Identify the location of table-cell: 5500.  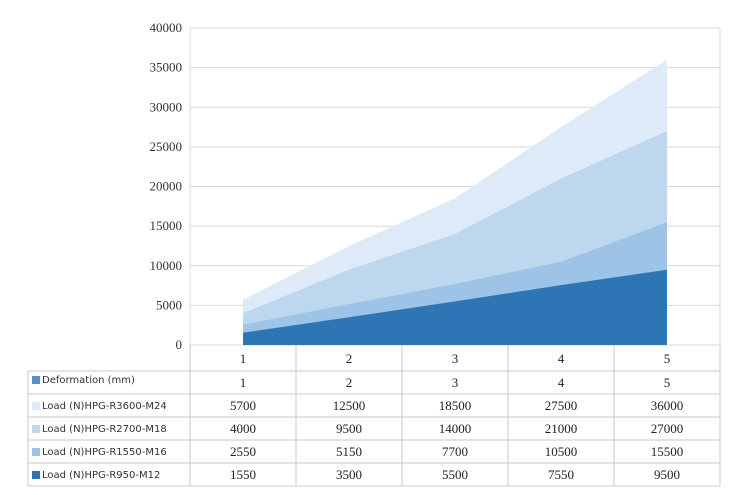
(455, 474).